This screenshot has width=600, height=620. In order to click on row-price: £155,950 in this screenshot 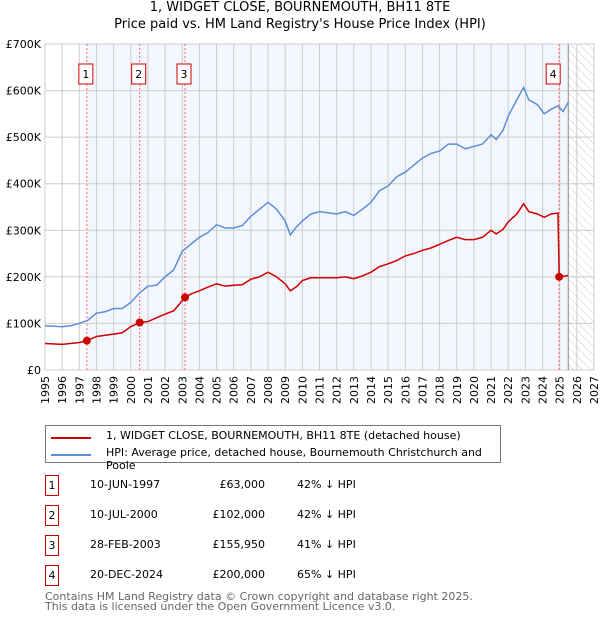, I will do `click(239, 544)`.